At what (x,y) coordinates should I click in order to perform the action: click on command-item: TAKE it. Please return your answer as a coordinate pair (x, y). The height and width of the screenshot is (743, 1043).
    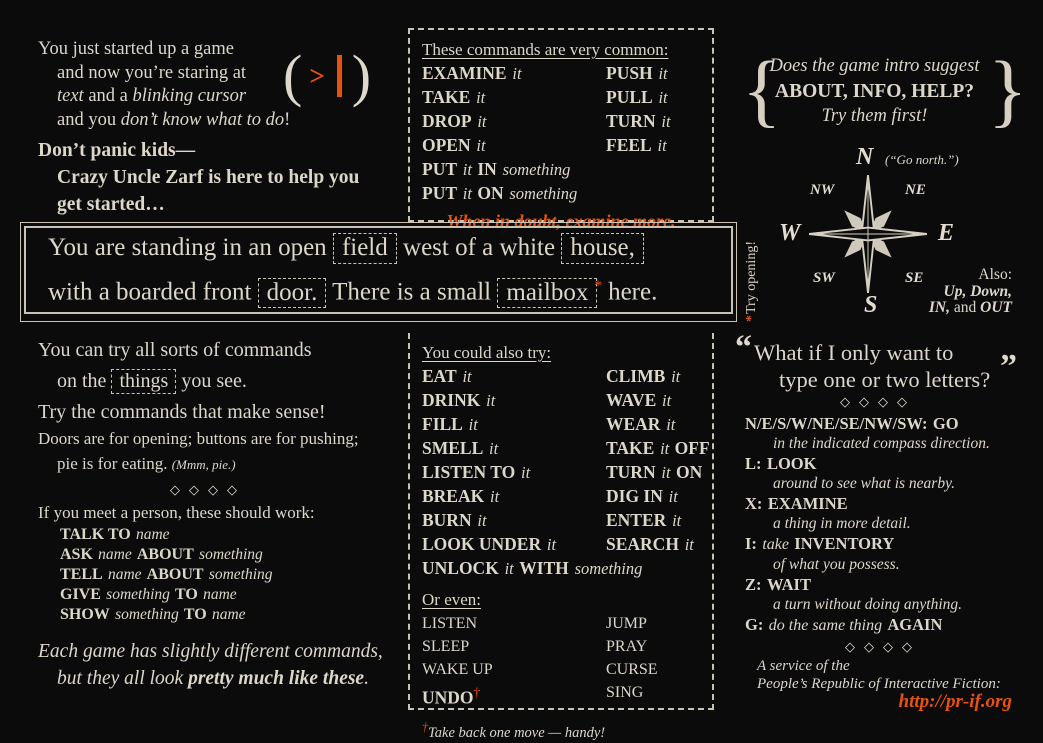
    Looking at the image, I should click on (454, 97).